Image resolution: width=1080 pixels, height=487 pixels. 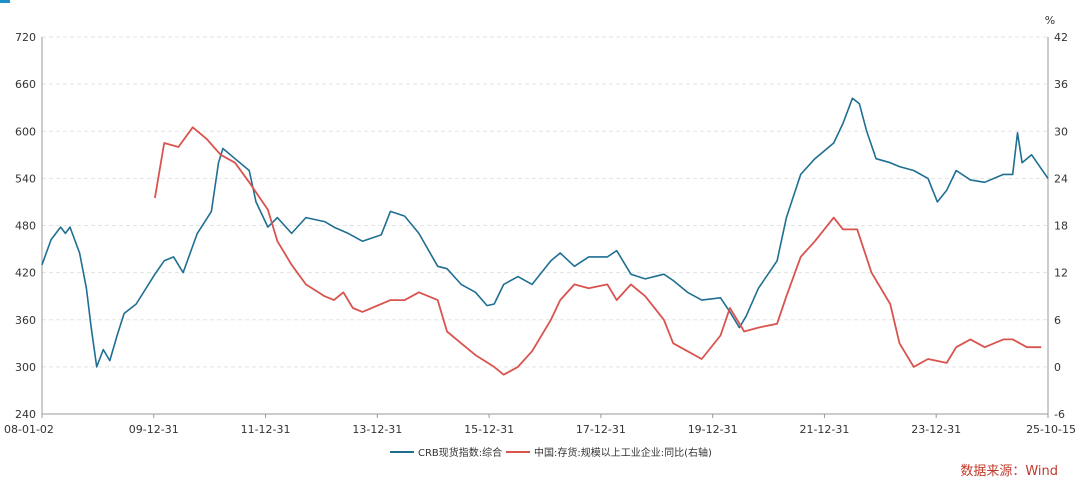 I want to click on y-left-tick-label: 600, so click(x=25, y=131).